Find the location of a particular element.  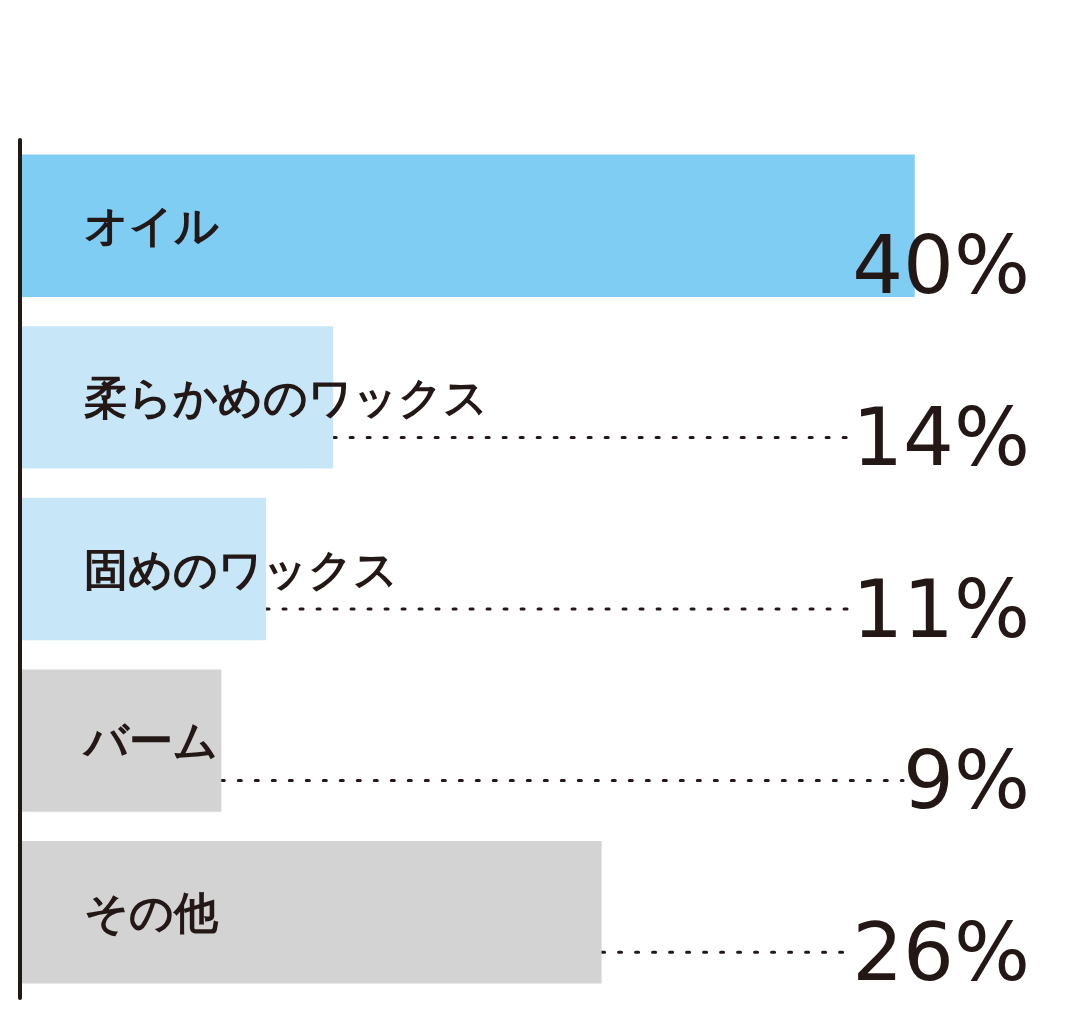

data-label: 40% is located at coordinates (941, 266).